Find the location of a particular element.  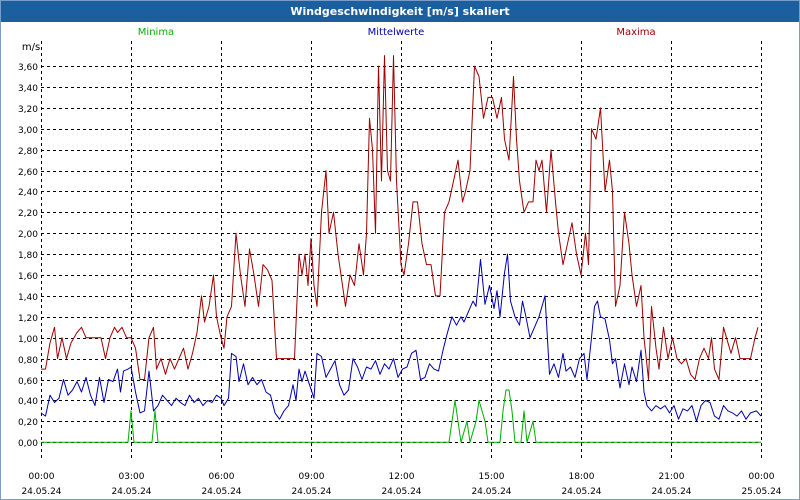

y-tick-label: 1,80 is located at coordinates (28, 256).